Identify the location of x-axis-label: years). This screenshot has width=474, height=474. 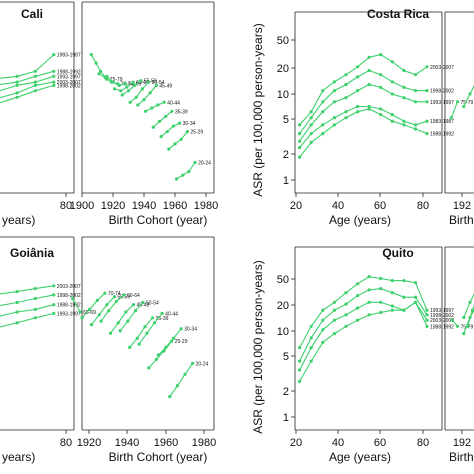
(18, 457).